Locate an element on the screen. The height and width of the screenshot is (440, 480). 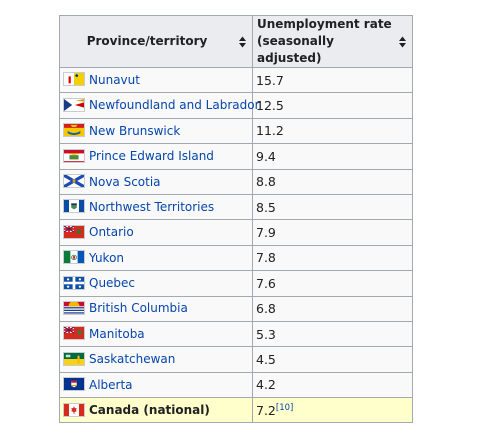
table-row: Alberta 4.2 is located at coordinates (236, 385).